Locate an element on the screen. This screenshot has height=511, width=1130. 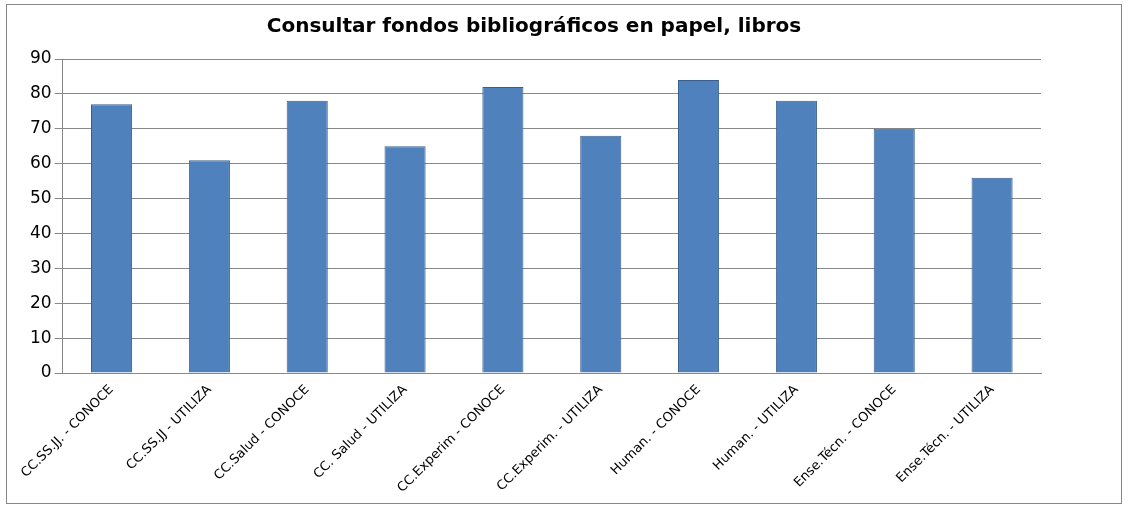
y-tick-label: 20 is located at coordinates (40, 301).